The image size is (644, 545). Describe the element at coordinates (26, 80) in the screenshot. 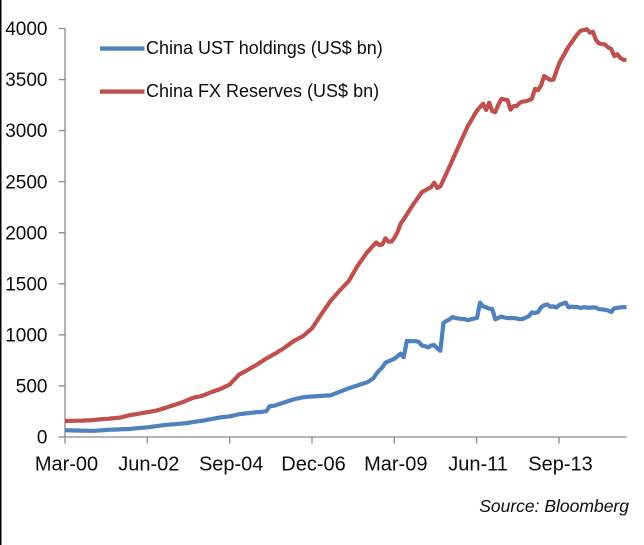

I see `svg-text: 3500` at that location.